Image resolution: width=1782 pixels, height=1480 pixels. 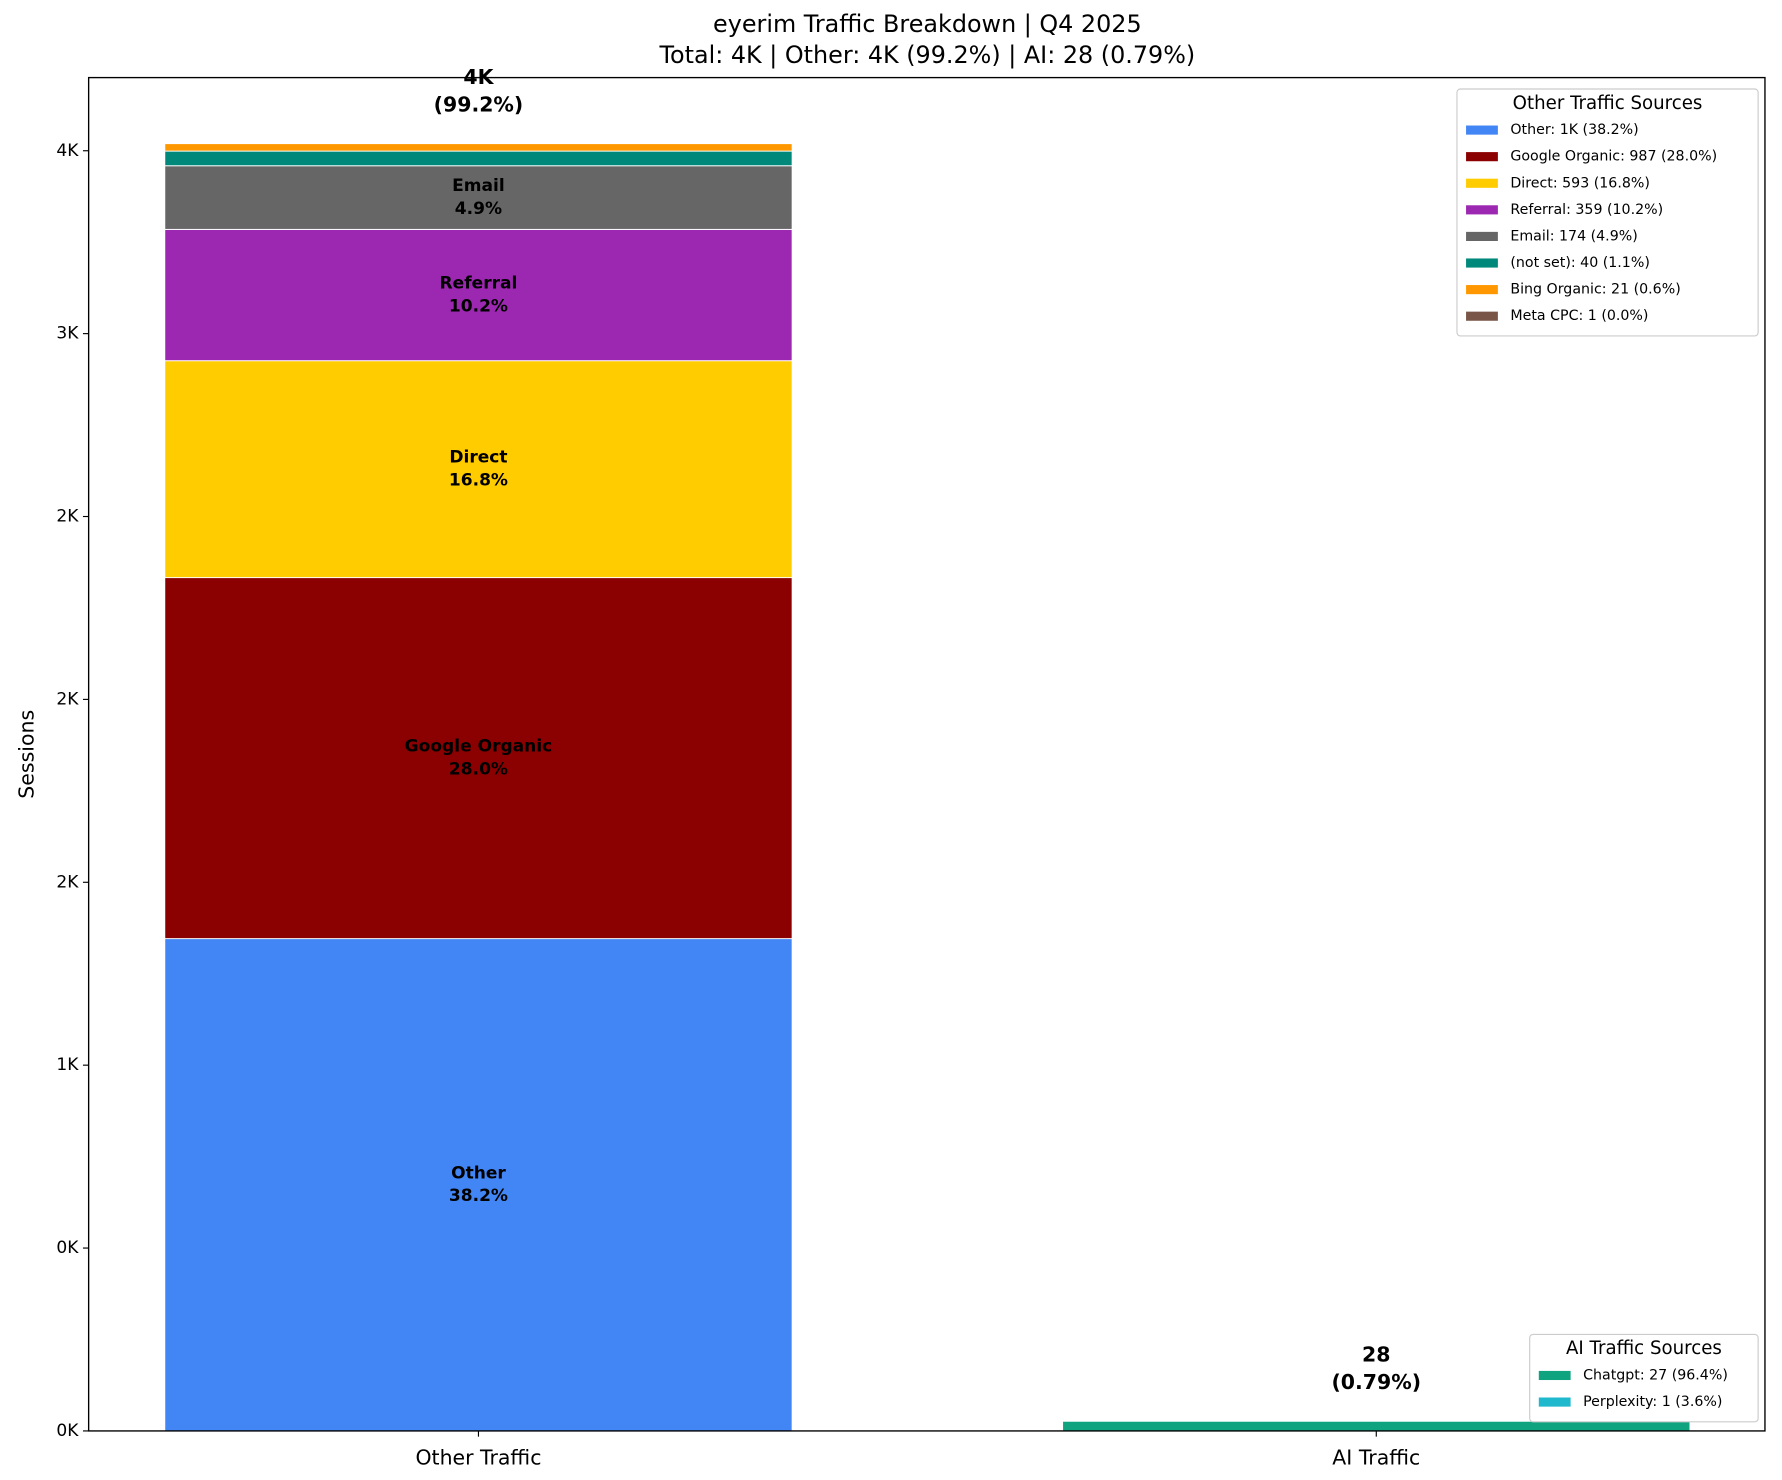 I want to click on bar-total-label: 28, so click(x=1376, y=1355).